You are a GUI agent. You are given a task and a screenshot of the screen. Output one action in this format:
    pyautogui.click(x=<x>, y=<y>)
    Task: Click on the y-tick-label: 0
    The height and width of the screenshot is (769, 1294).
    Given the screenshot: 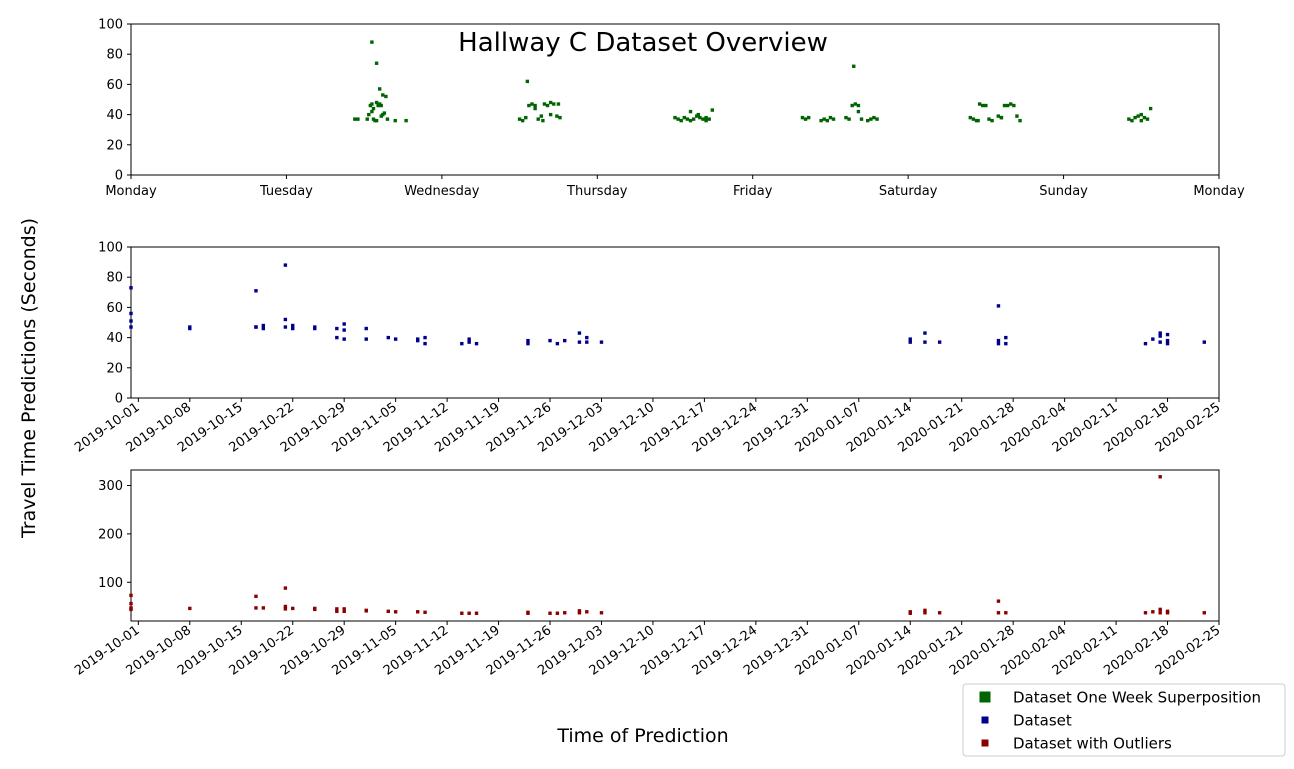 What is the action you would take?
    pyautogui.click(x=119, y=399)
    